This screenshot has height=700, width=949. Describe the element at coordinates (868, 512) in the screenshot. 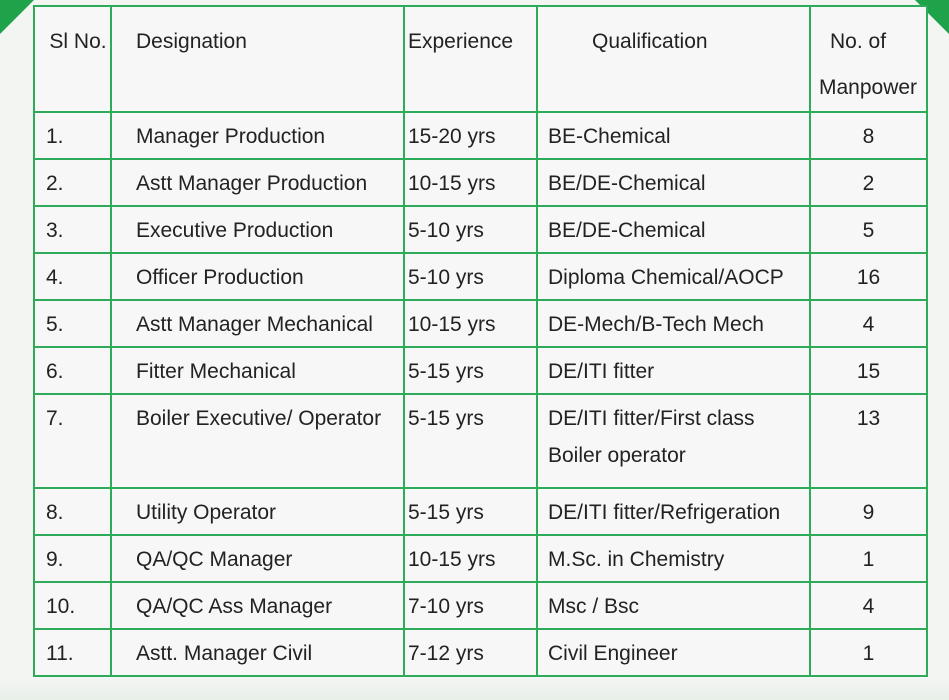

I see `row-manpower: 9` at that location.